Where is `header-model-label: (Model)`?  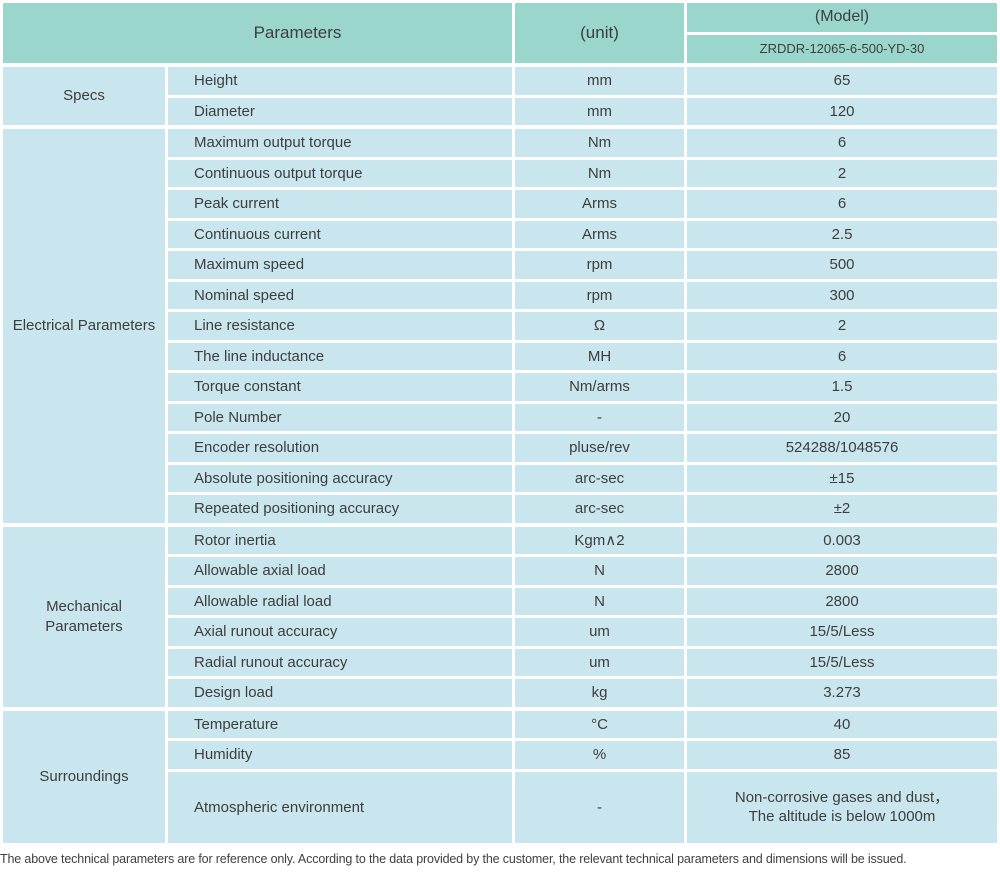 header-model-label: (Model) is located at coordinates (842, 17).